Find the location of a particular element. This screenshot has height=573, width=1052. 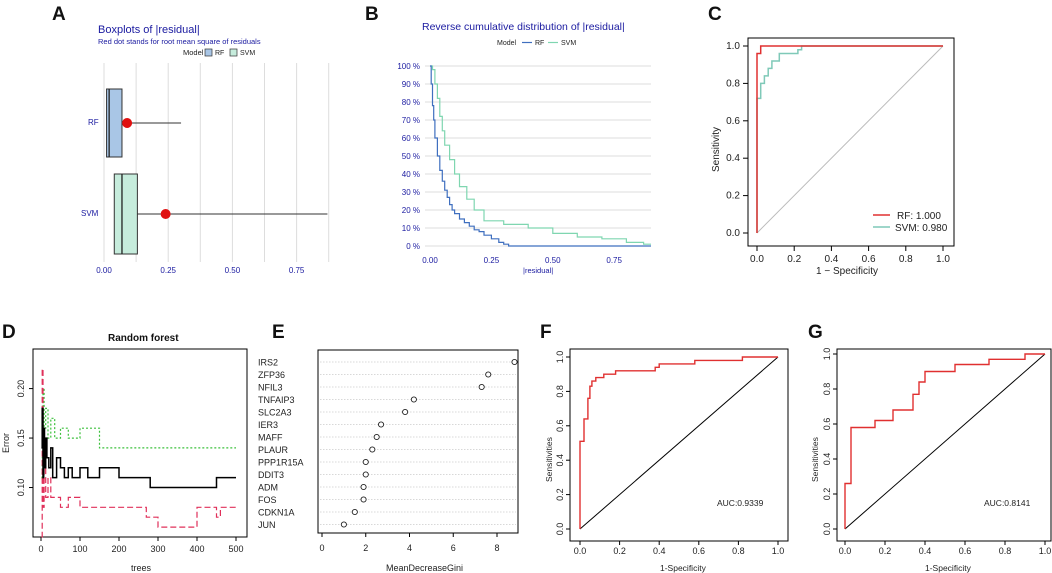

y-tick: 0.8 is located at coordinates (560, 391).